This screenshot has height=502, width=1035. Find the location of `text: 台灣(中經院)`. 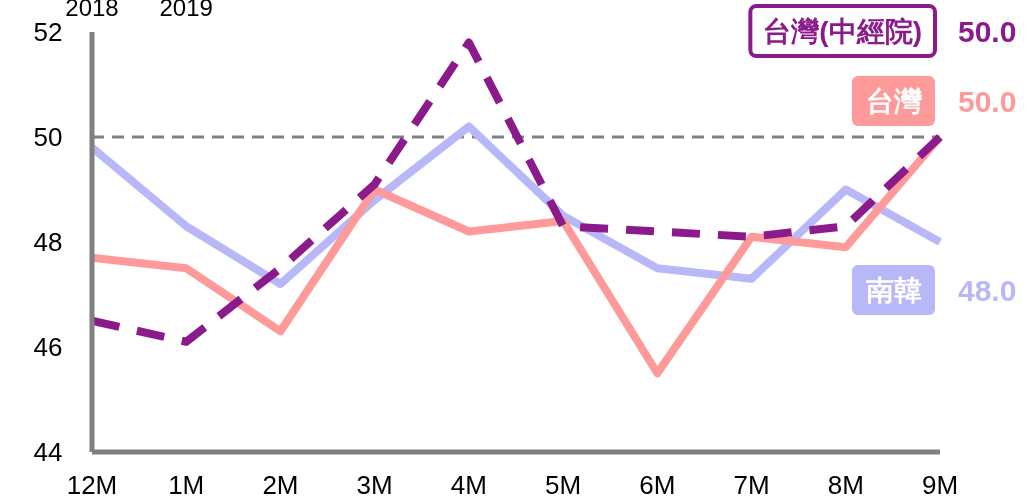

text: 台灣(中經院) is located at coordinates (842, 31).